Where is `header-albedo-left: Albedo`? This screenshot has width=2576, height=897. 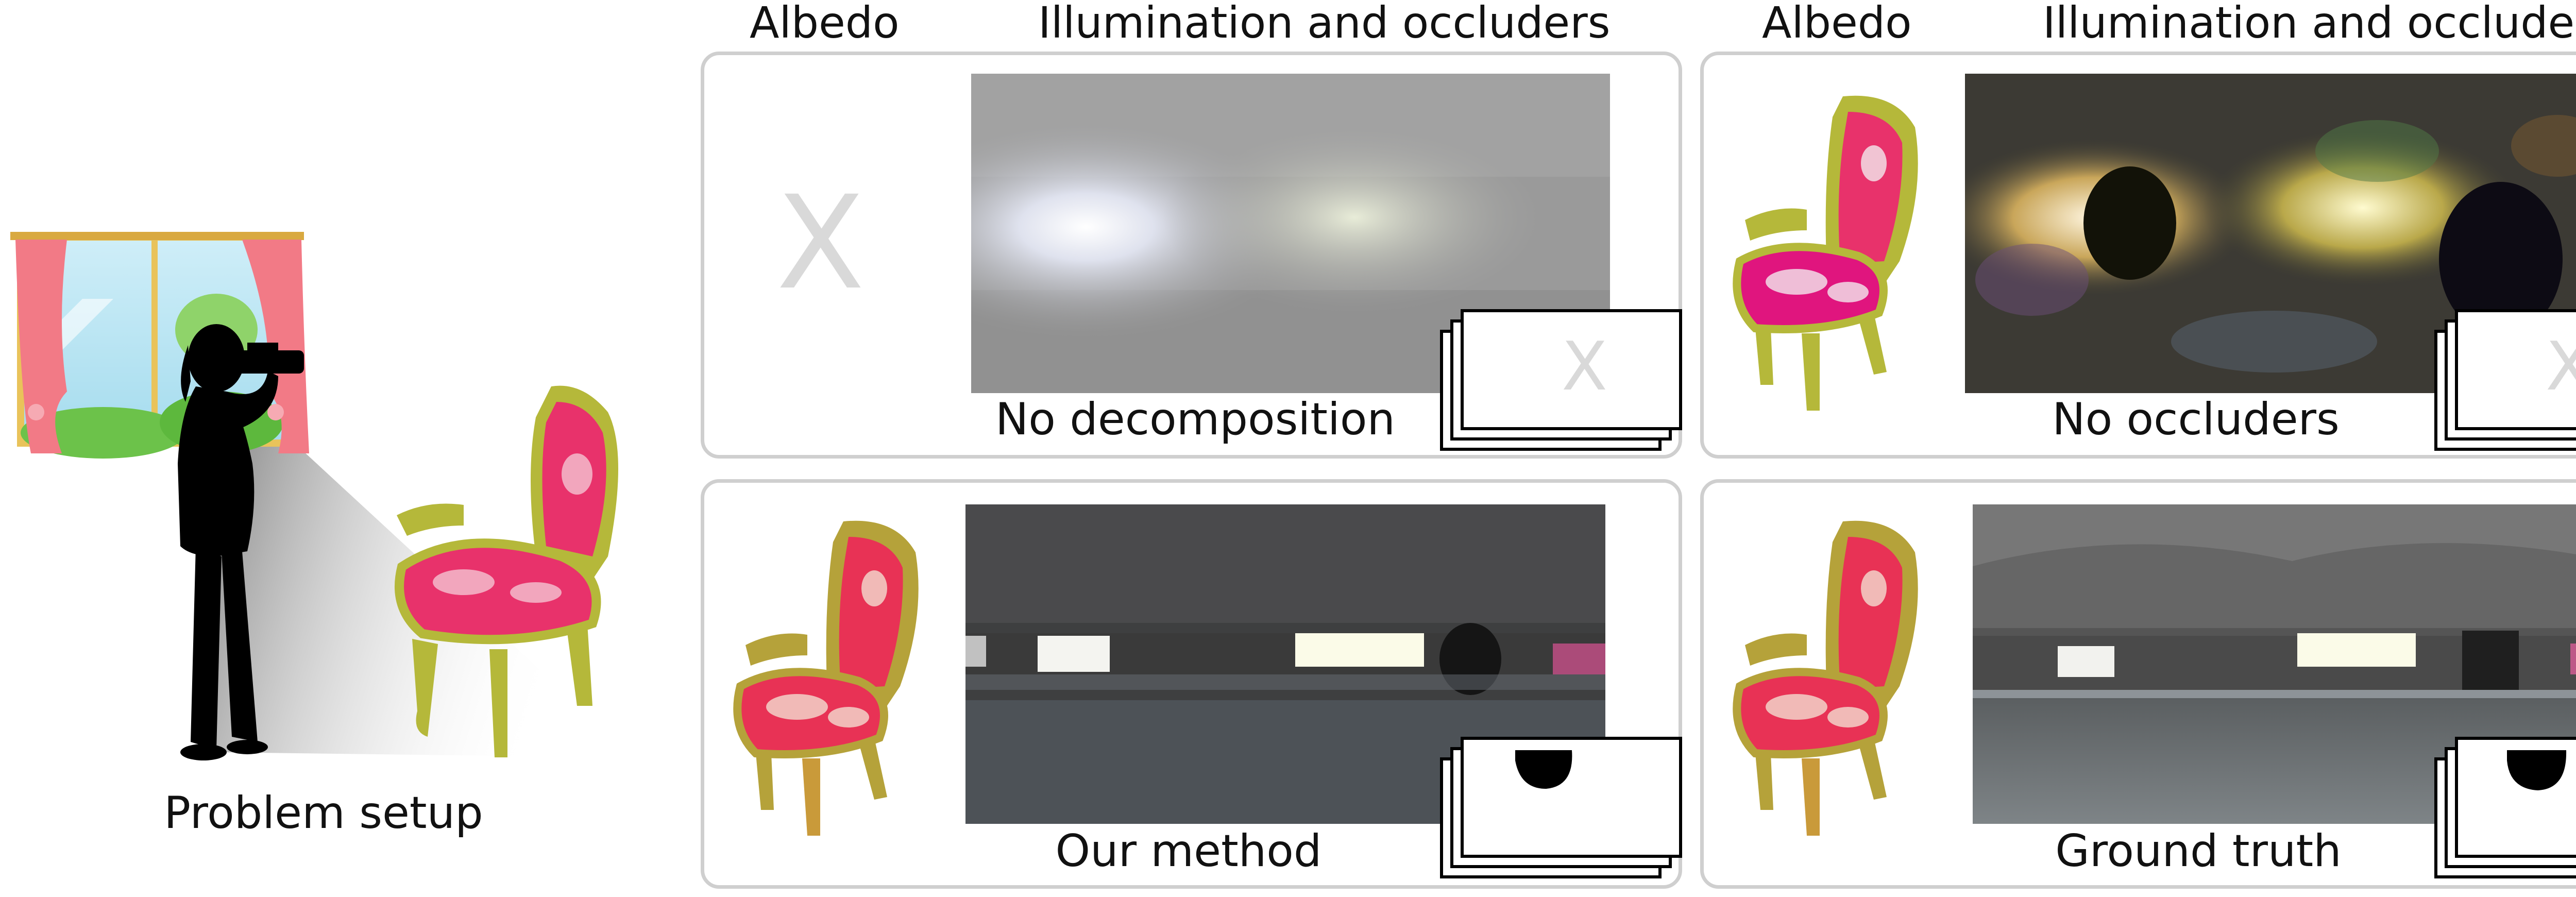
header-albedo-left: Albedo is located at coordinates (825, 24).